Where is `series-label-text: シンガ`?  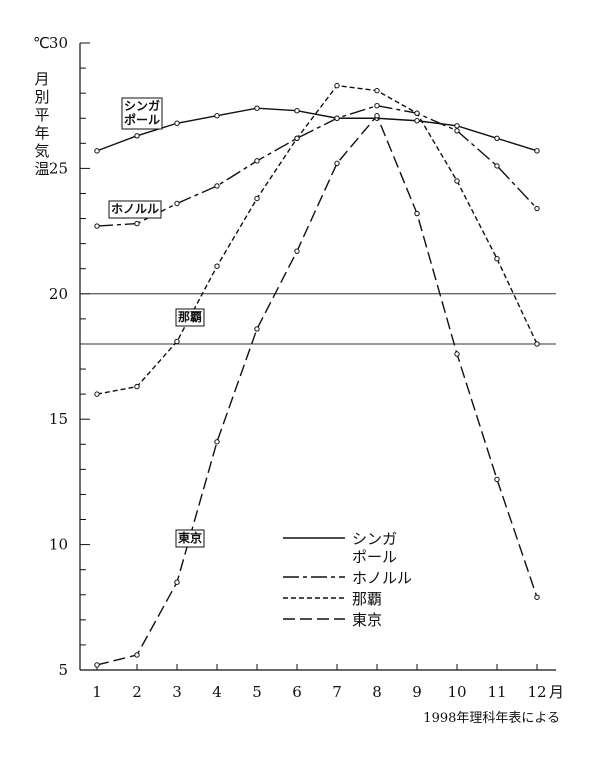 series-label-text: シンガ is located at coordinates (142, 105).